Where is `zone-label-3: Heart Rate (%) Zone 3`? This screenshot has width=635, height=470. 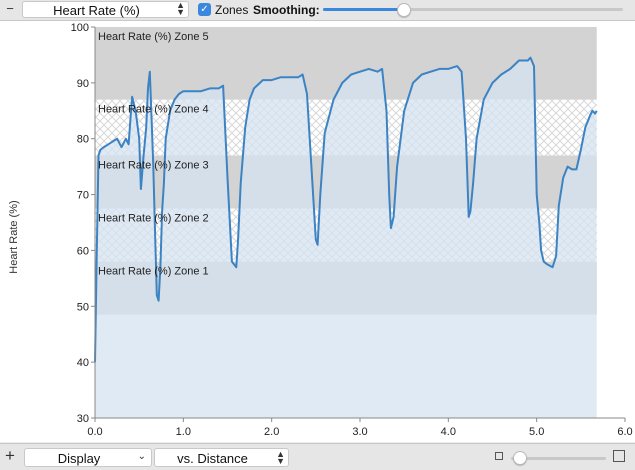
zone-label-3: Heart Rate (%) Zone 3 is located at coordinates (153, 165).